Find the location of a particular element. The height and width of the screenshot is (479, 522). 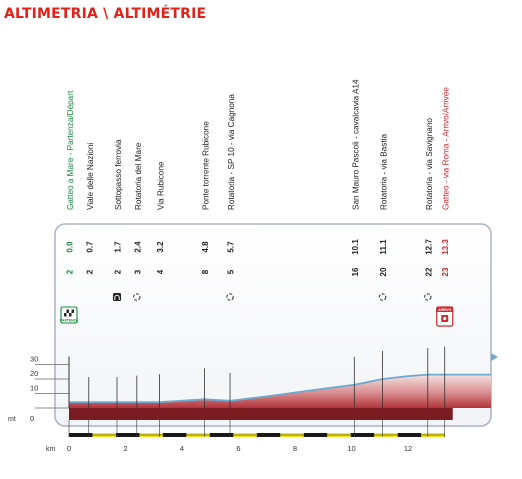

profile-arrow-icon is located at coordinates (494, 357).